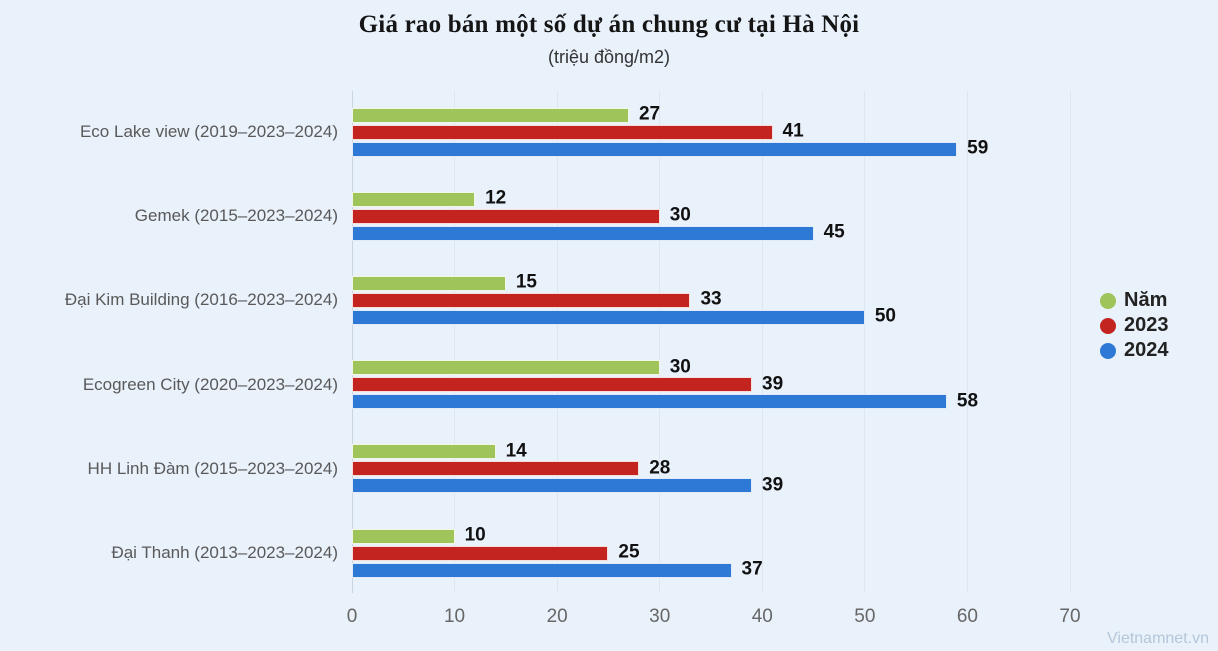 This screenshot has height=651, width=1218. I want to click on bar-value-label: 15, so click(526, 282).